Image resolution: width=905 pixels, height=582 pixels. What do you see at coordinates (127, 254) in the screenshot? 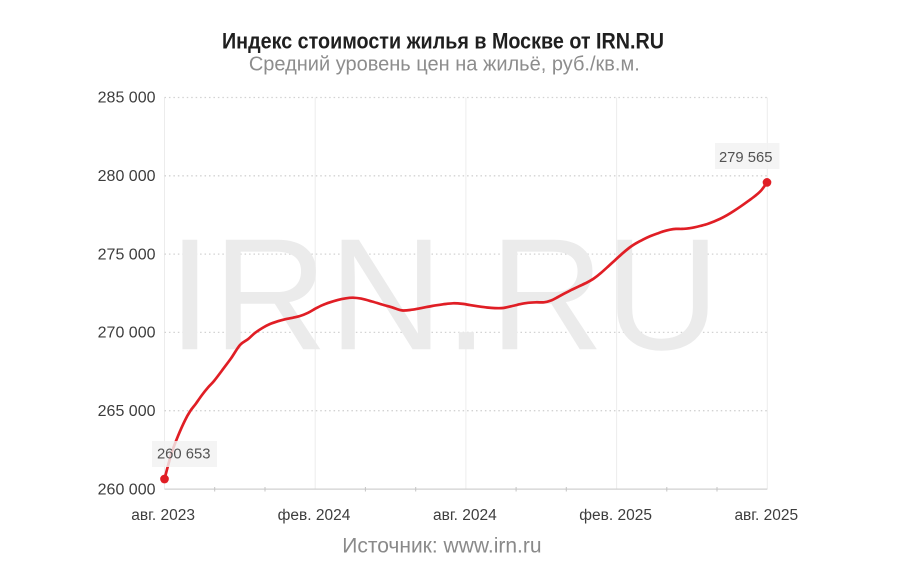
I see `svg-text: 275 000` at bounding box center [127, 254].